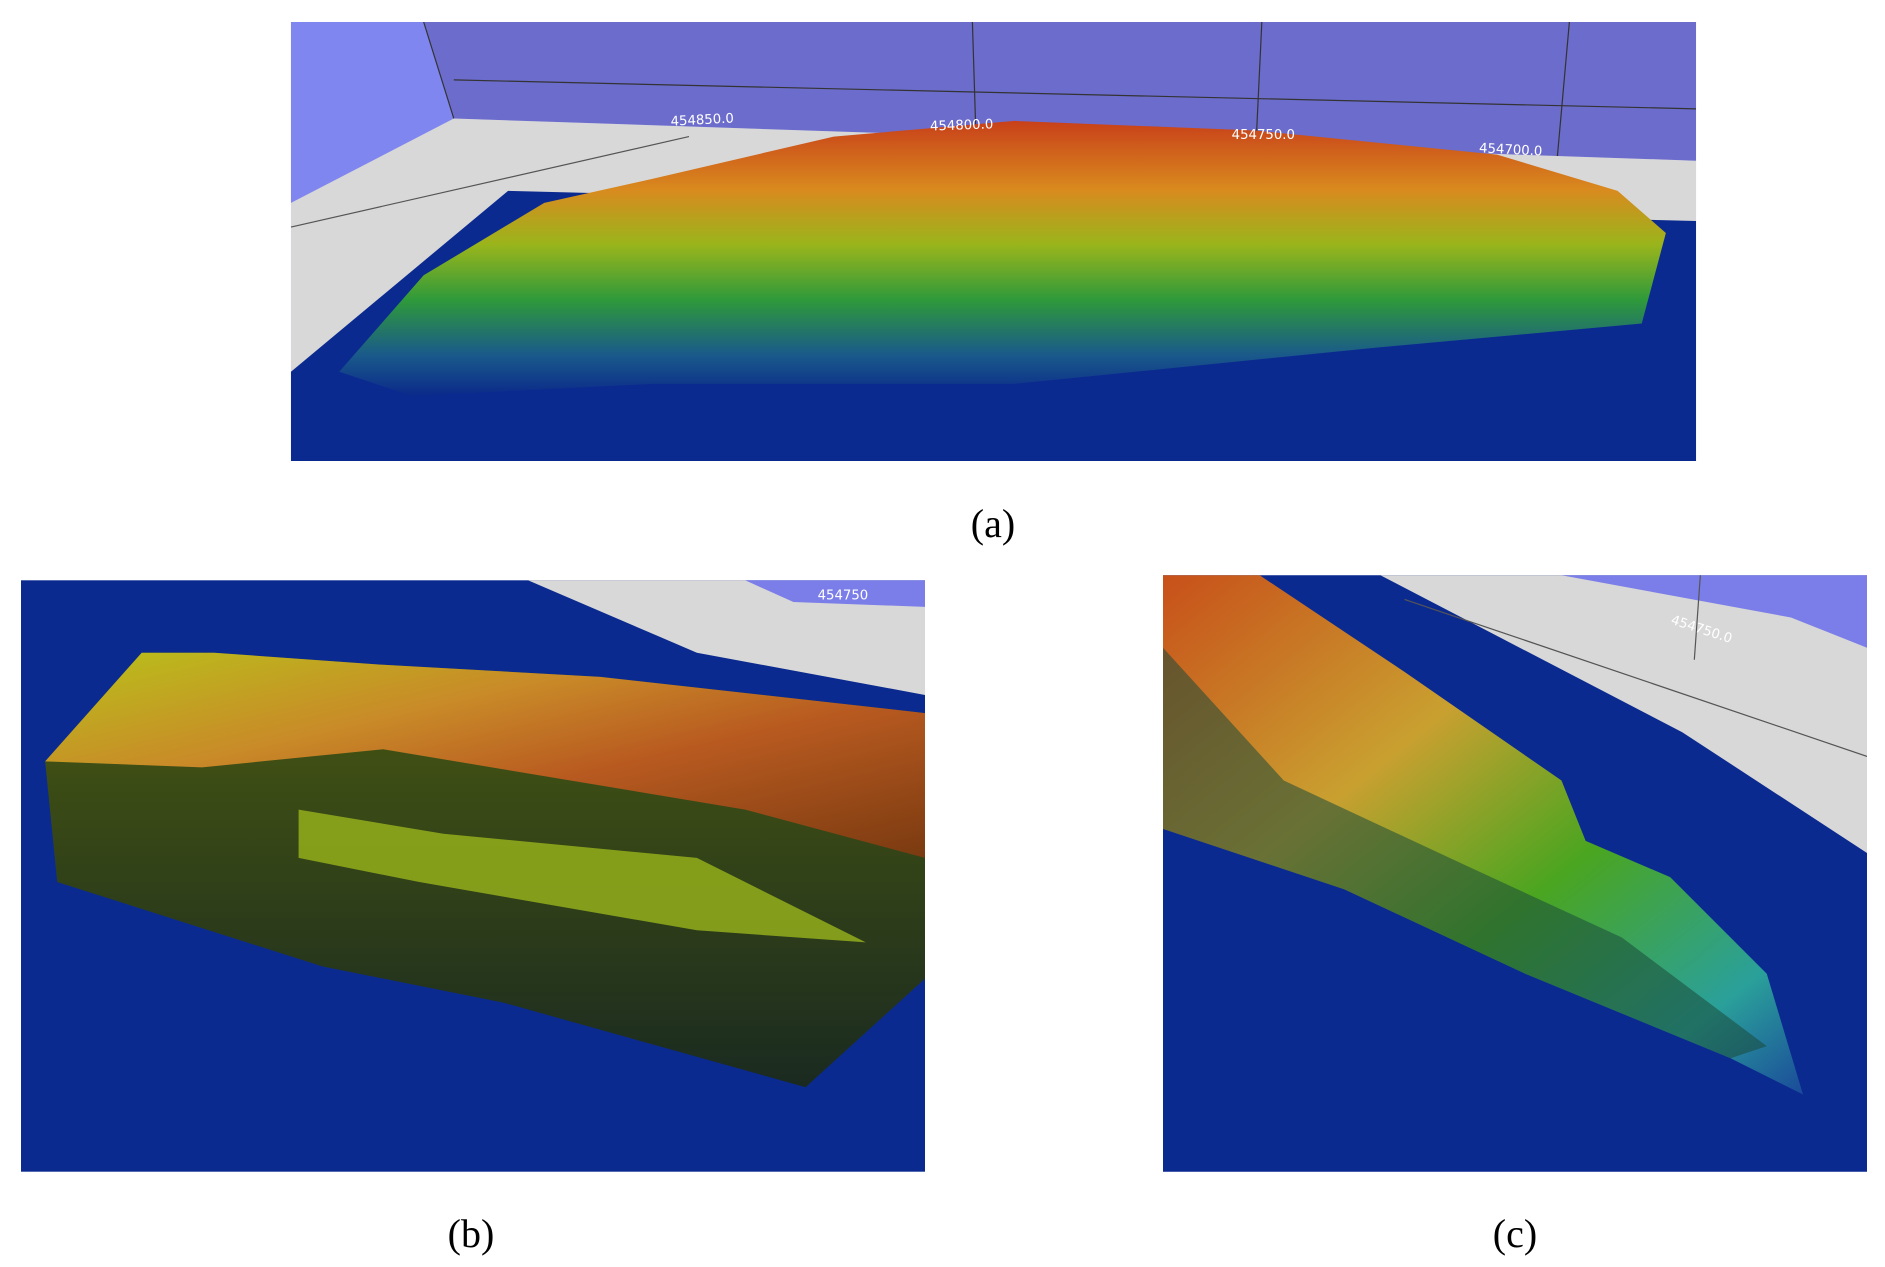 Image resolution: width=1885 pixels, height=1267 pixels. I want to click on axis-label: 454750, so click(843, 596).